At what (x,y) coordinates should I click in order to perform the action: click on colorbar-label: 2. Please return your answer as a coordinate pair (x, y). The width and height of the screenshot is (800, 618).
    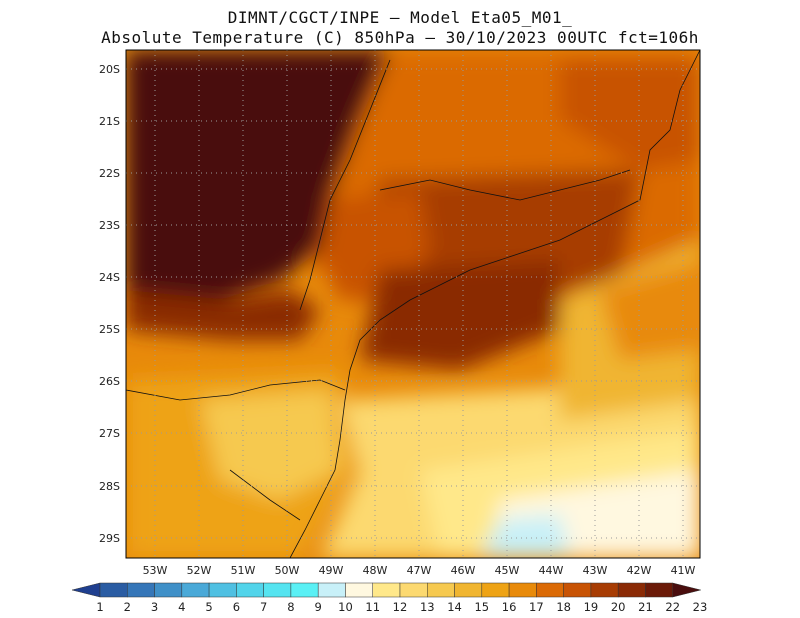
    Looking at the image, I should click on (127, 607).